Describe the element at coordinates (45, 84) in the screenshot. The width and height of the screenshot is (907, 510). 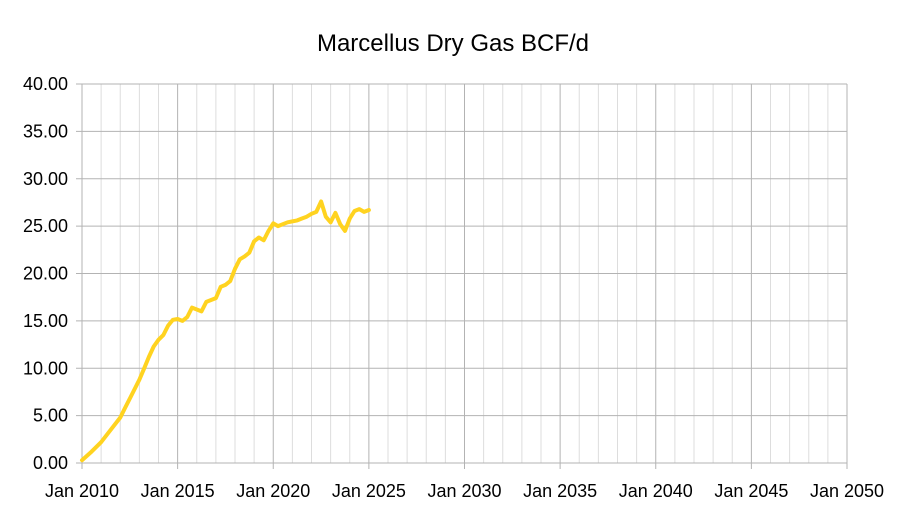
I see `y-tick-label: 40.00` at that location.